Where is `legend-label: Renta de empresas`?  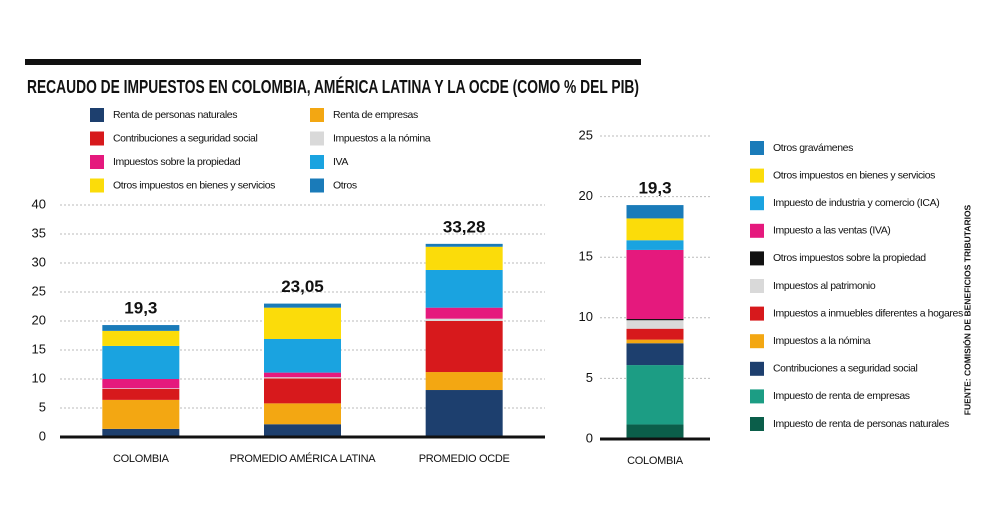
legend-label: Renta de empresas is located at coordinates (375, 115).